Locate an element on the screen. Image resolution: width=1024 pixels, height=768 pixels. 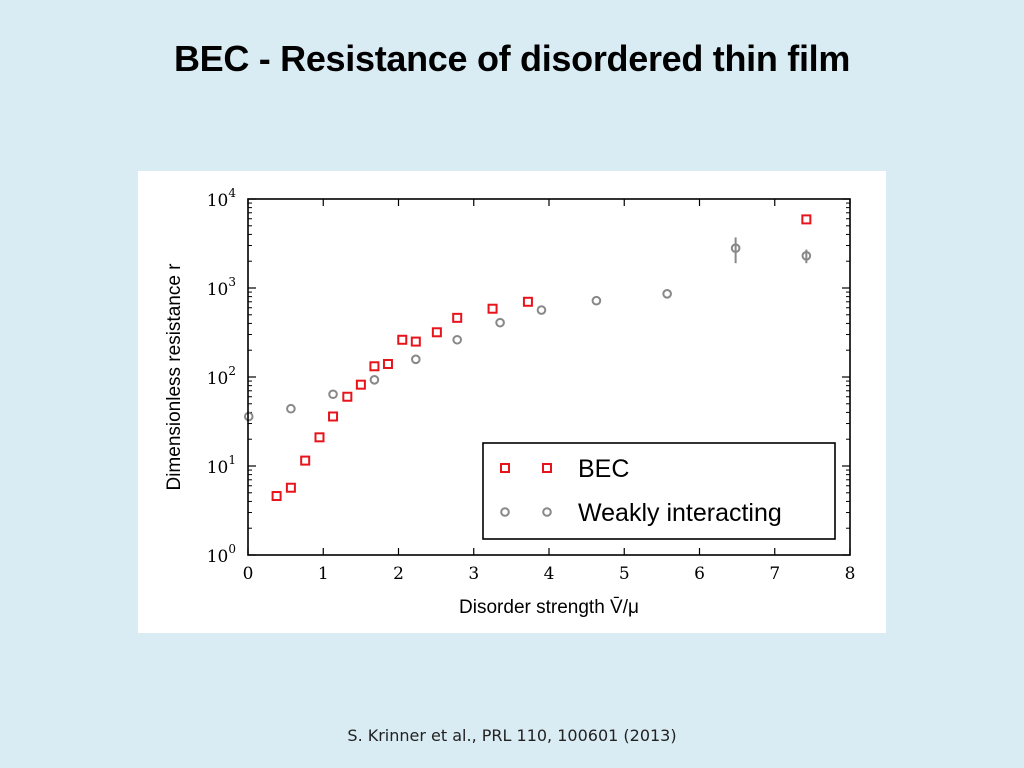
slide-title: BEC - Resistance of disordered thin film is located at coordinates (512, 58).